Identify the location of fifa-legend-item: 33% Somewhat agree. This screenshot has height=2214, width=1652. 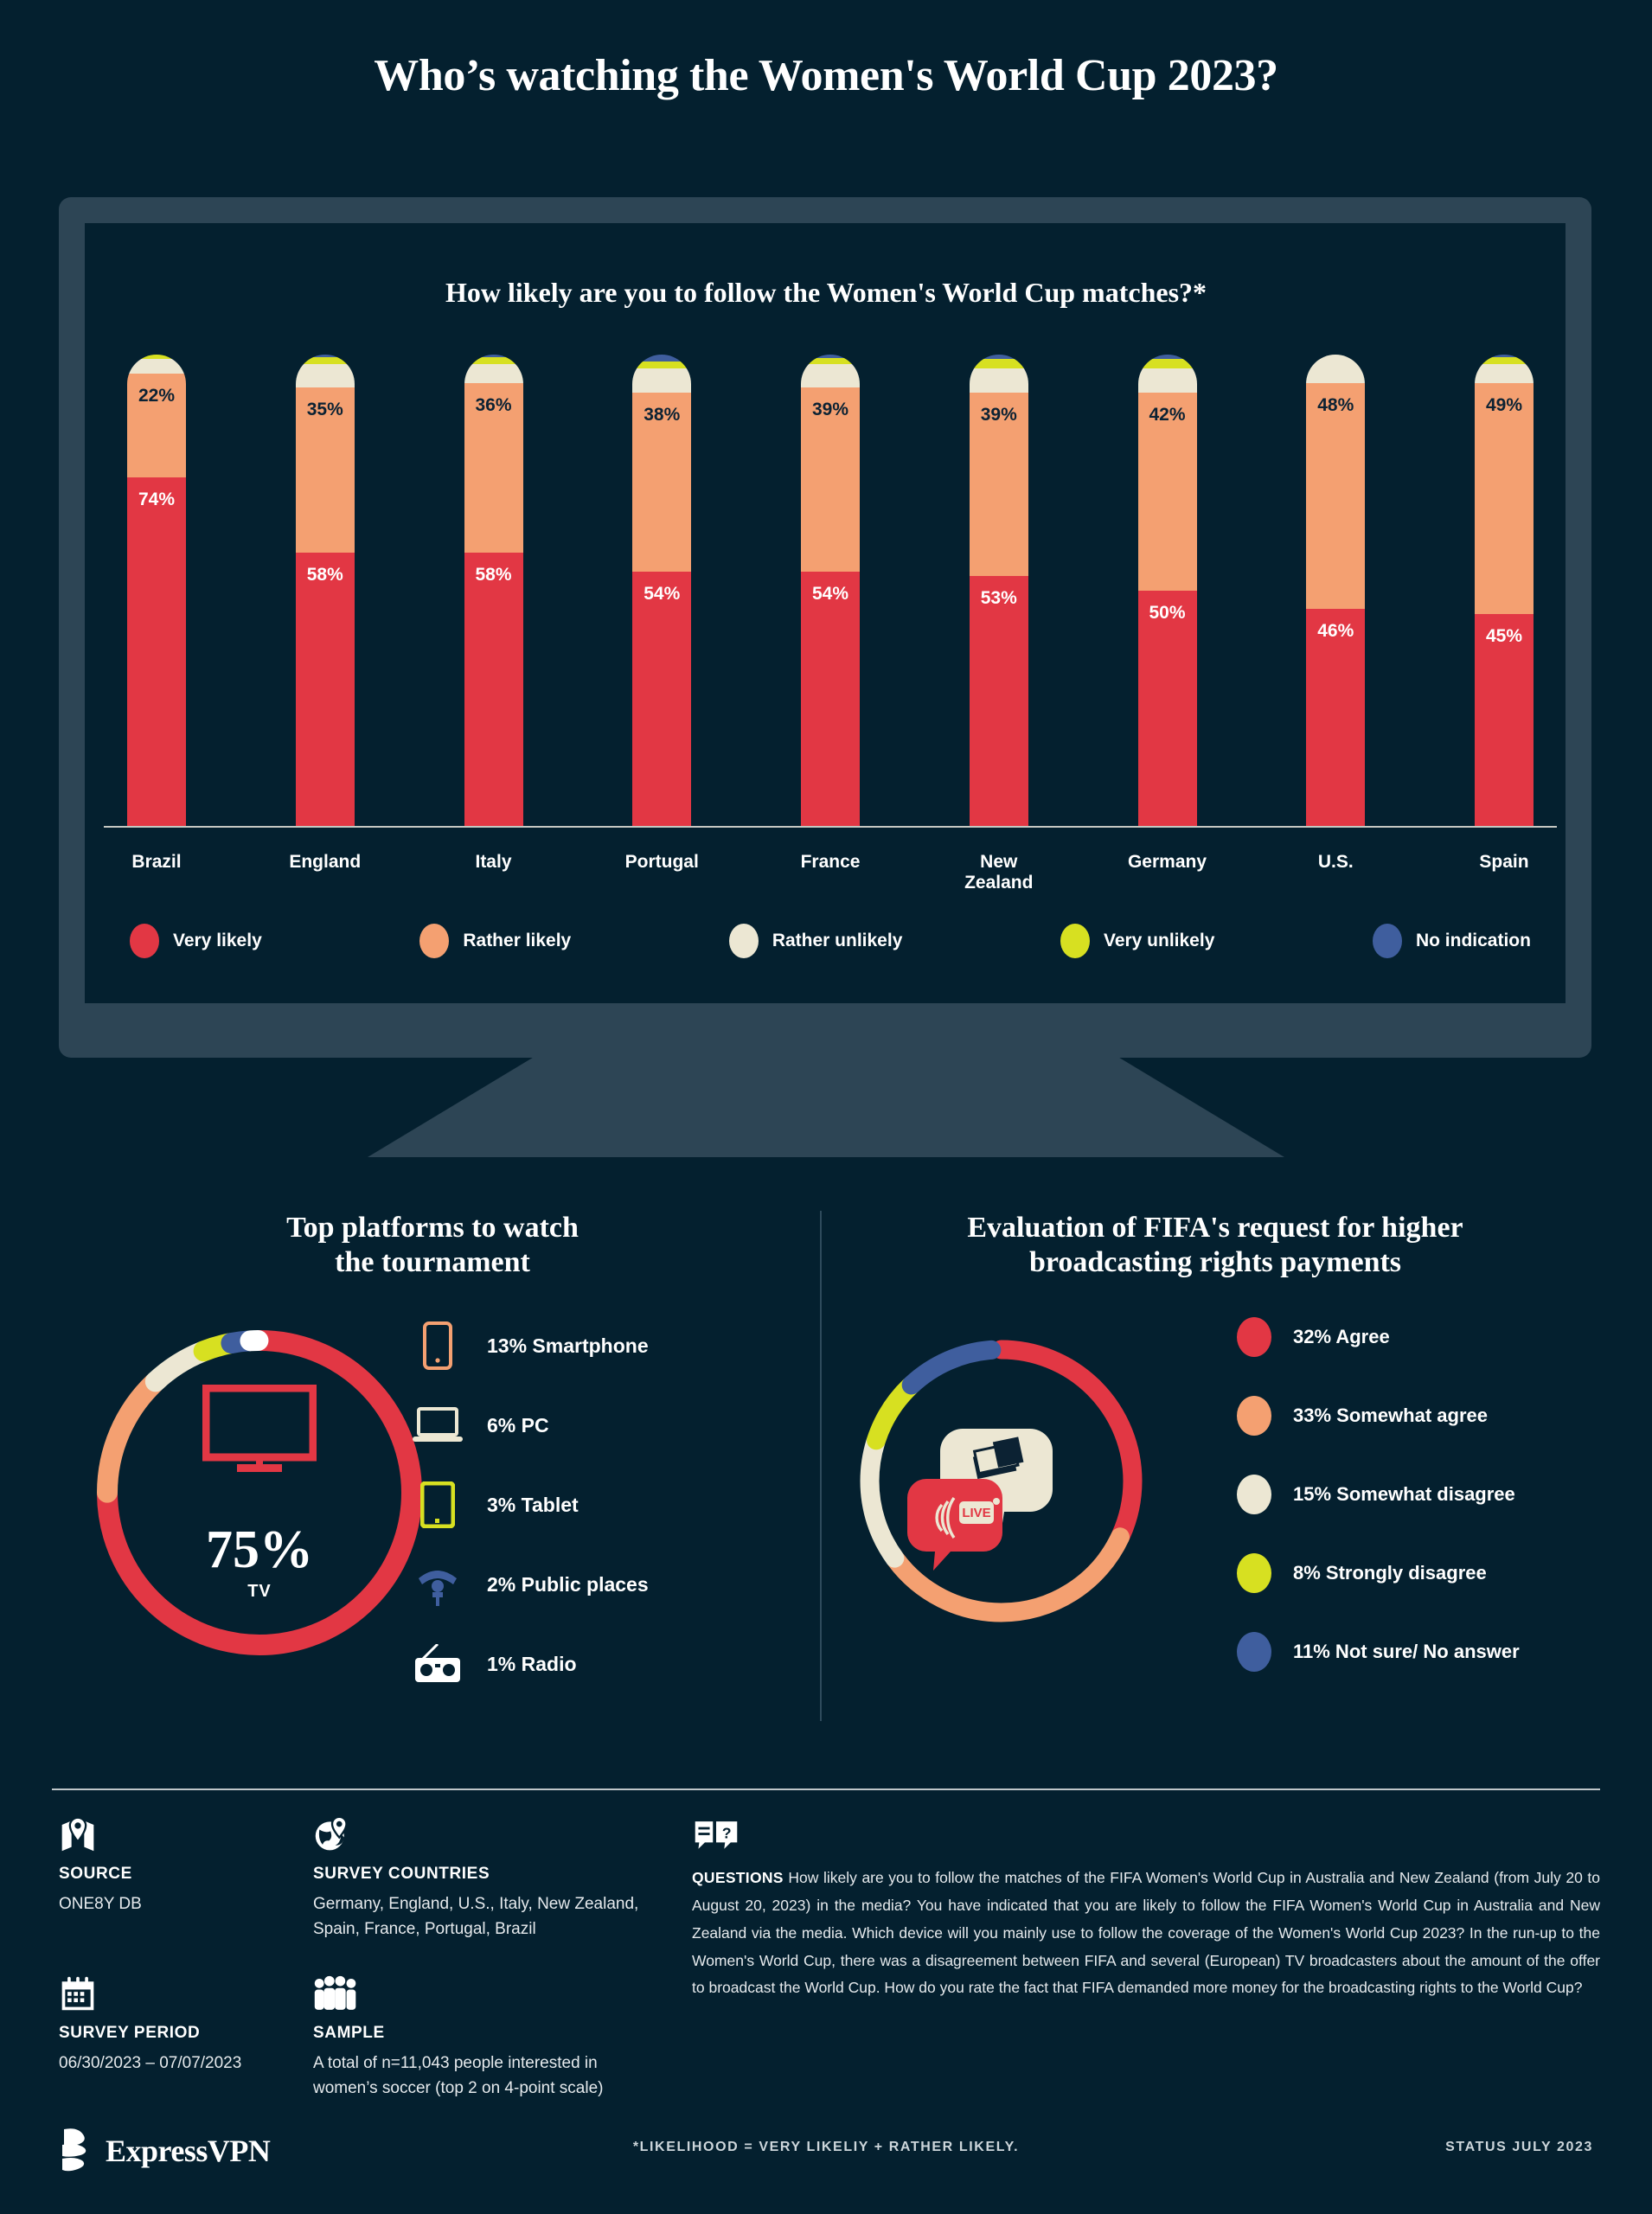
(1418, 1415).